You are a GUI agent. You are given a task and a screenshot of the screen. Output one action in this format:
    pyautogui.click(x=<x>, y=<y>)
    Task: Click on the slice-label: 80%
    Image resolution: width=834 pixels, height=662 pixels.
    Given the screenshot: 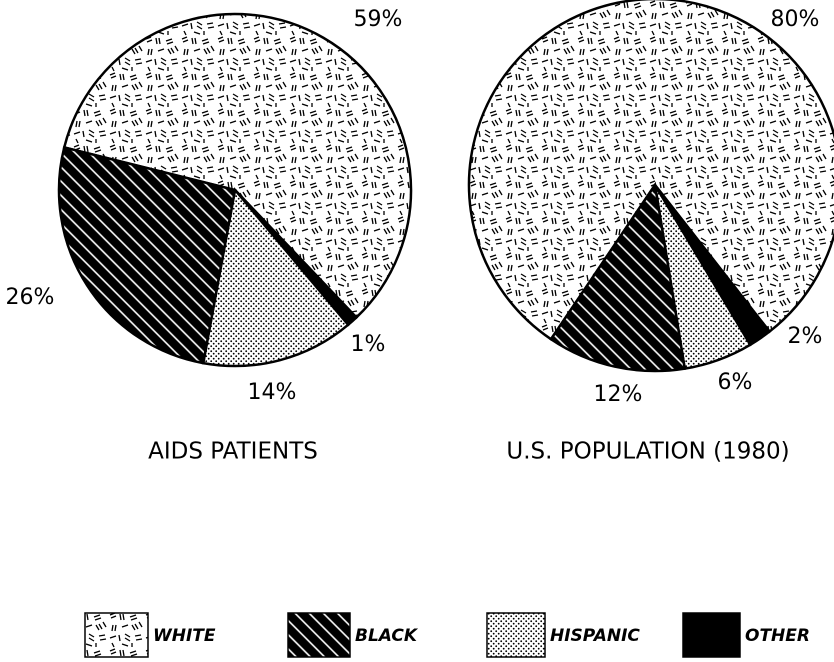 What is the action you would take?
    pyautogui.click(x=795, y=19)
    